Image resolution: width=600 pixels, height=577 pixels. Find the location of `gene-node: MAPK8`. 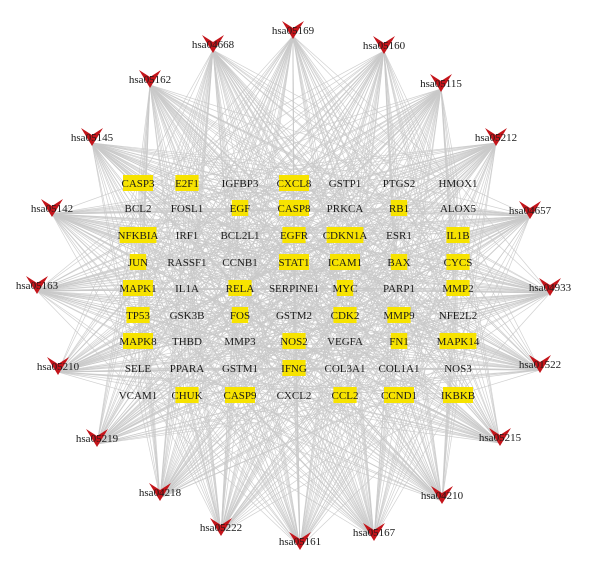

gene-node: MAPK8 is located at coordinates (138, 341).